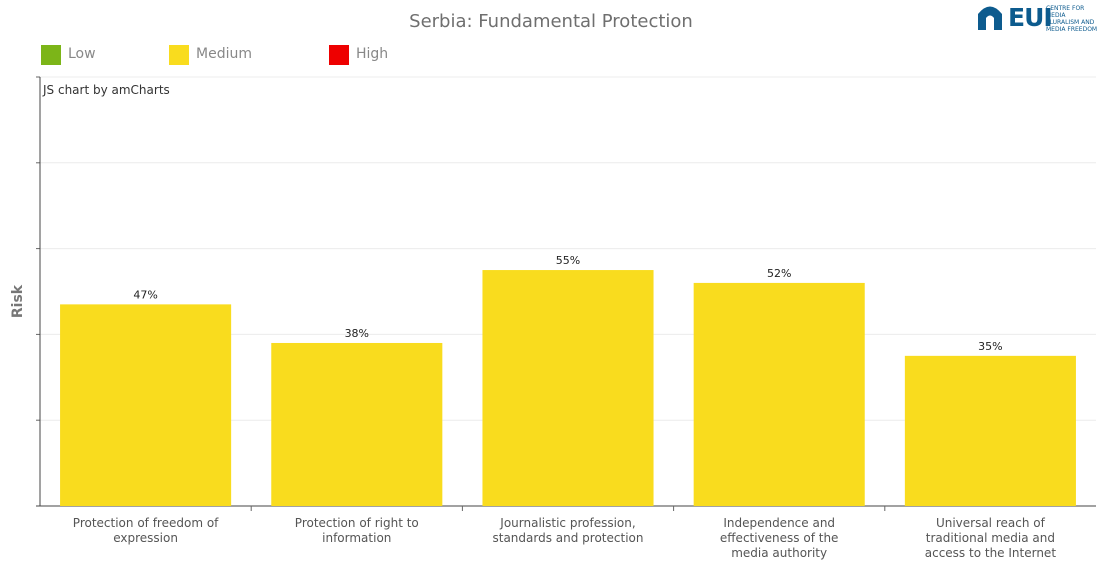 The height and width of the screenshot is (564, 1102). I want to click on bar-value-label: 35%, so click(990, 346).